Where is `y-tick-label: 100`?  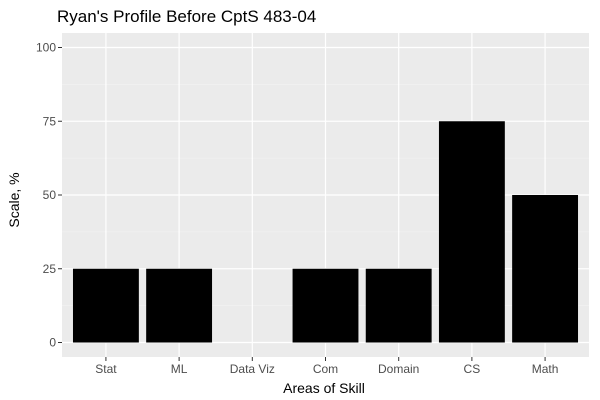 y-tick-label: 100 is located at coordinates (46, 48).